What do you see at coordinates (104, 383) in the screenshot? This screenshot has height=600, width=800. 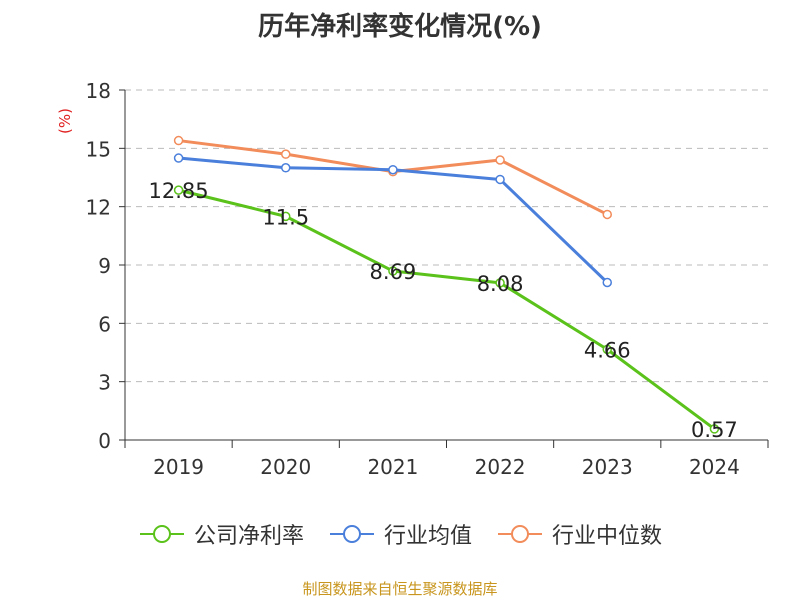 I see `y-tick-label: 3` at bounding box center [104, 383].